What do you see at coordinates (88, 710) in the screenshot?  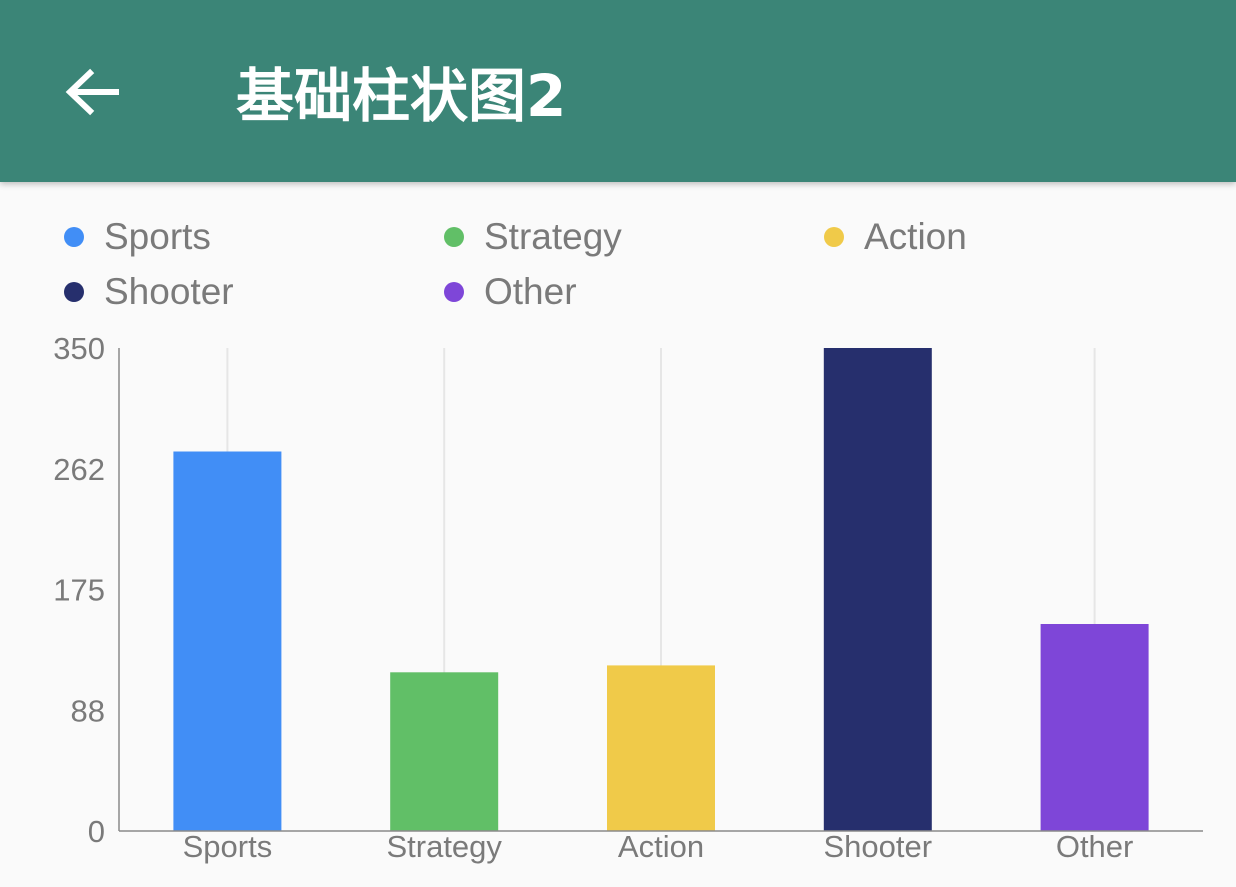 I see `y-tick-label: 88` at bounding box center [88, 710].